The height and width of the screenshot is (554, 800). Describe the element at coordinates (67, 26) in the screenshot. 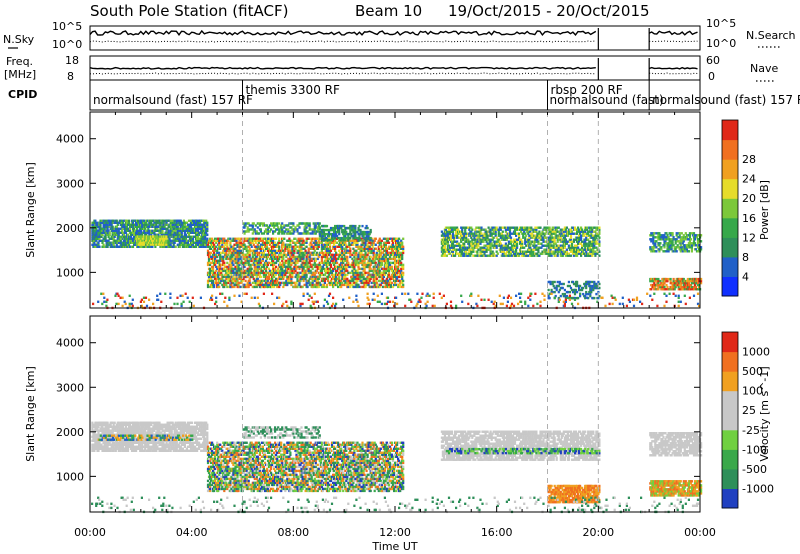

I see `nsky-top-tick: 10^5` at that location.